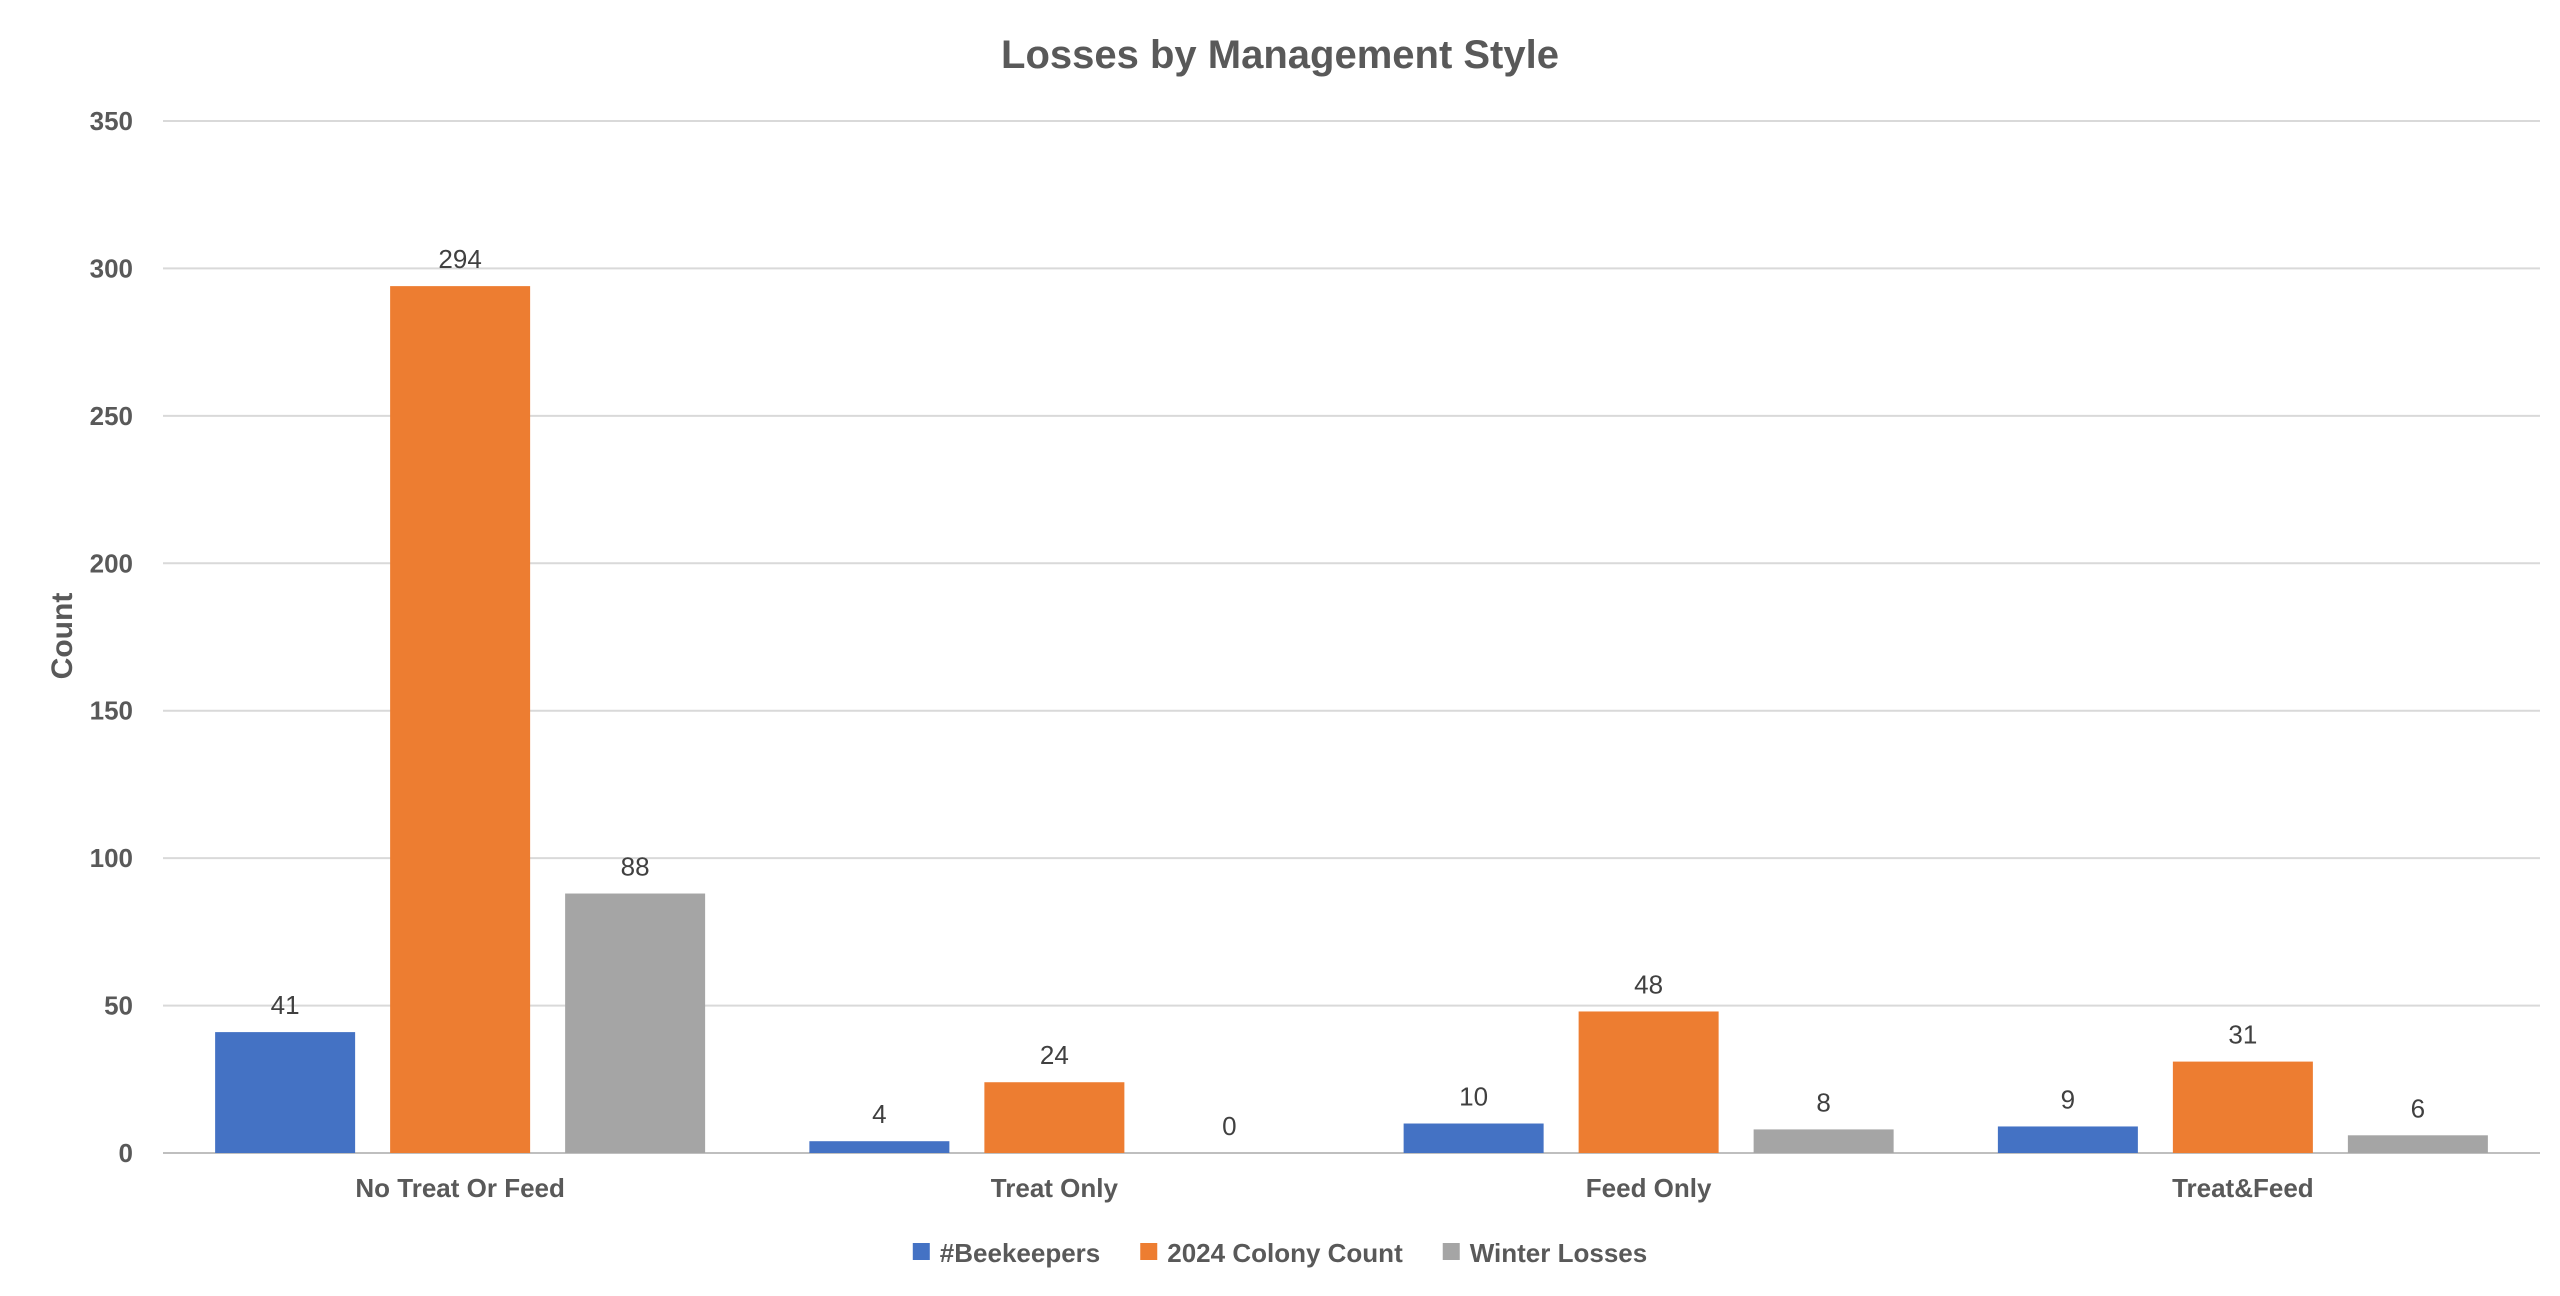  I want to click on legend-label: #Beekeepers, so click(1020, 1253).